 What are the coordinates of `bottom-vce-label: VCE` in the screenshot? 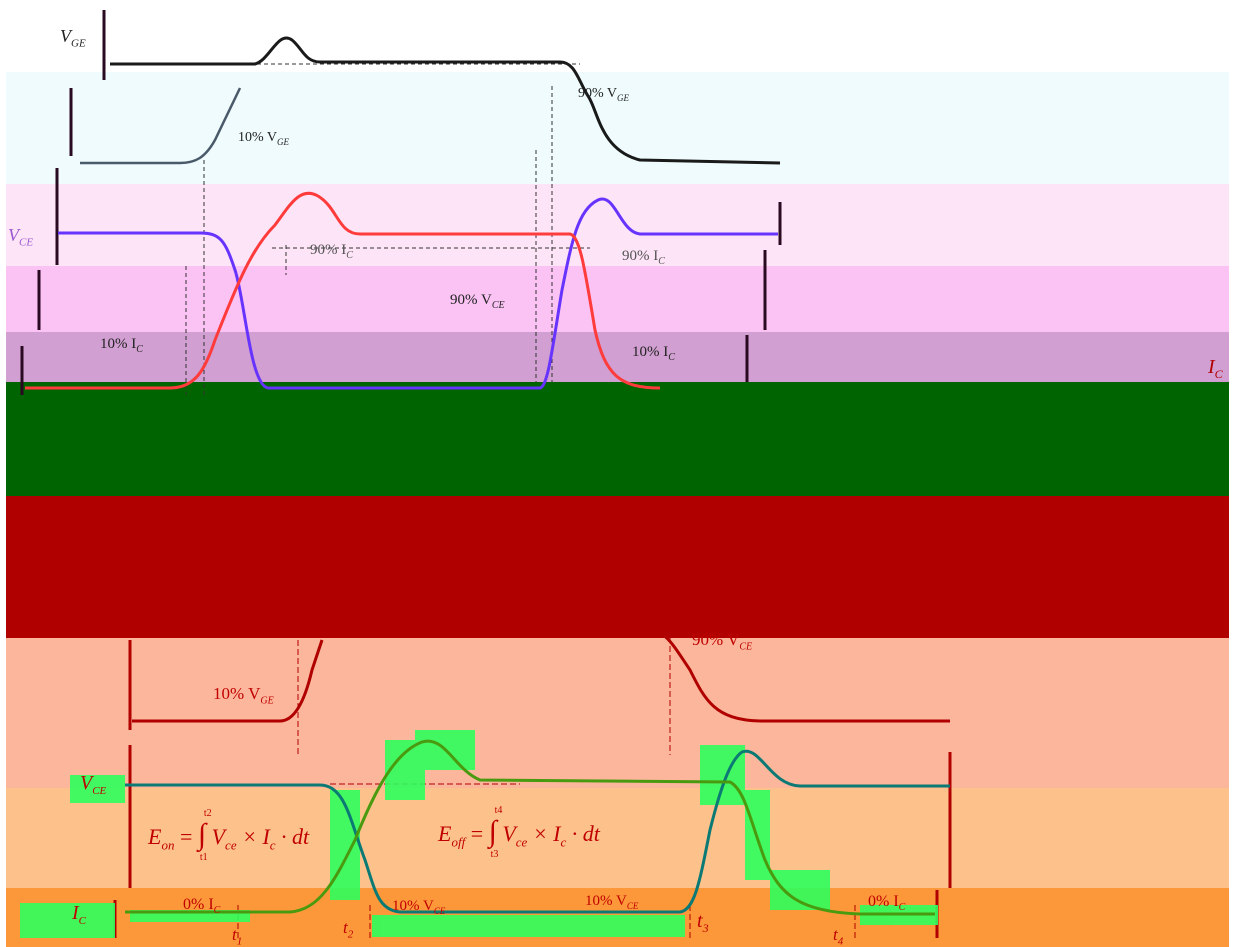 It's located at (93, 784).